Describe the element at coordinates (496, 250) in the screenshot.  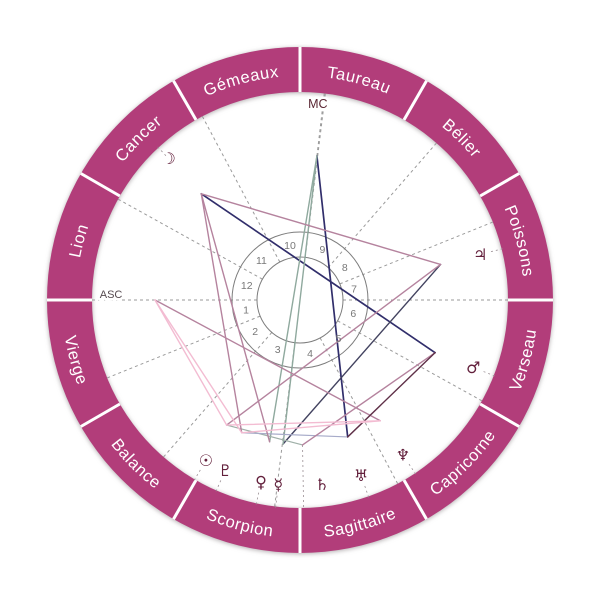
I see `planet-pointer-jupiter` at that location.